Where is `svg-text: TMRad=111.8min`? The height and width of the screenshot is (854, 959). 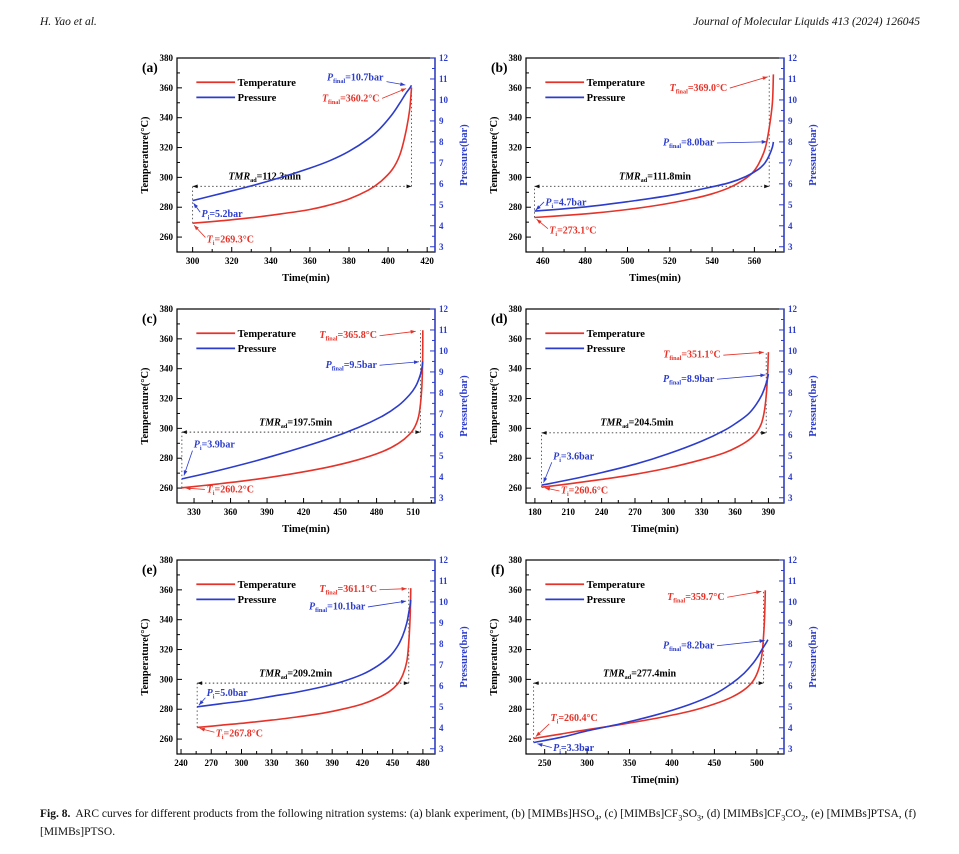
svg-text: TMRad=111.8min is located at coordinates (655, 177).